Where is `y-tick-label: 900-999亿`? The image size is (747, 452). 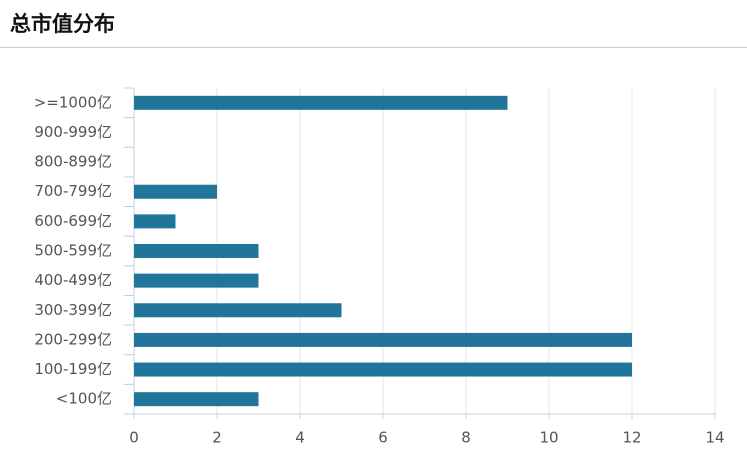
y-tick-label: 900-999亿 is located at coordinates (73, 132).